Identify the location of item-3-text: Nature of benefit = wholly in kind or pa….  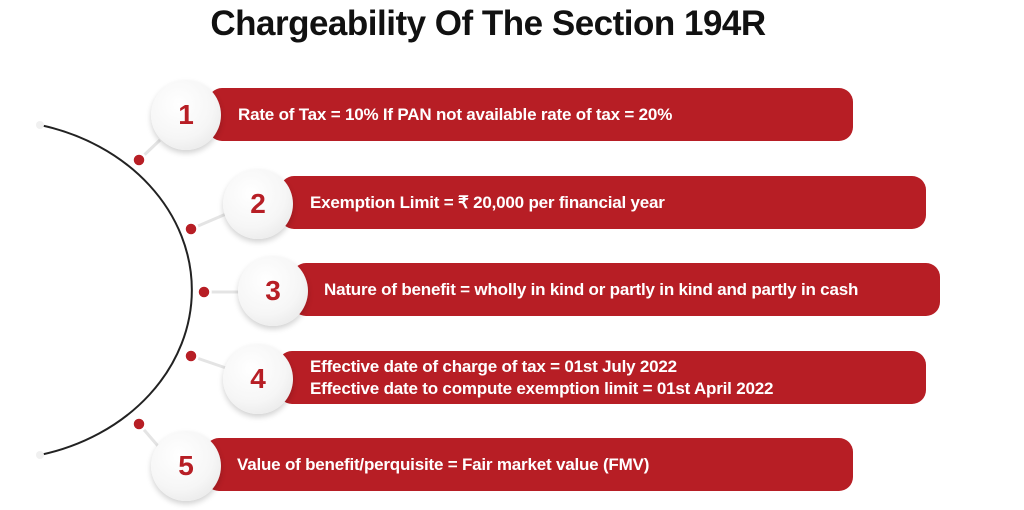
(591, 289).